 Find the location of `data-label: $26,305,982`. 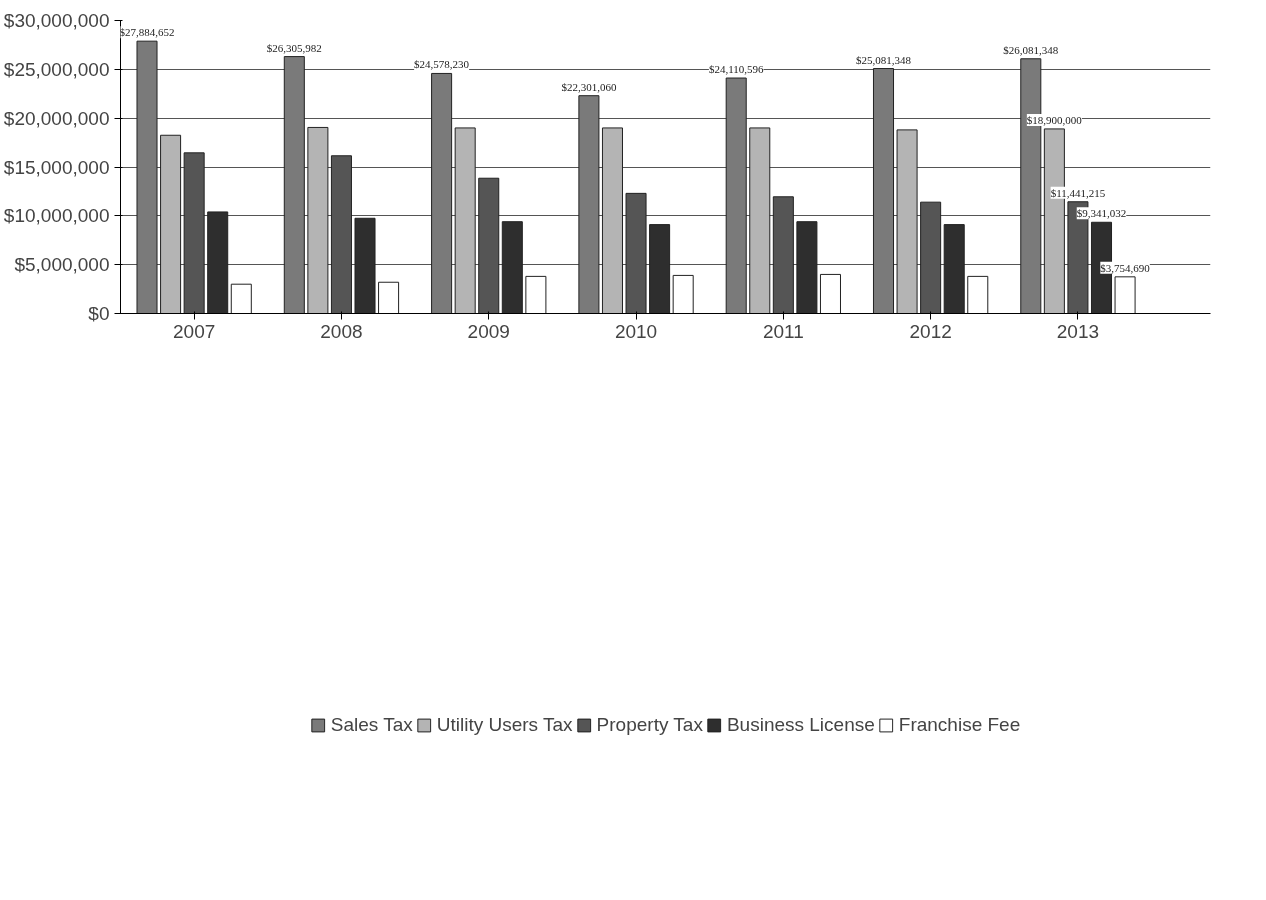

data-label: $26,305,982 is located at coordinates (294, 47).